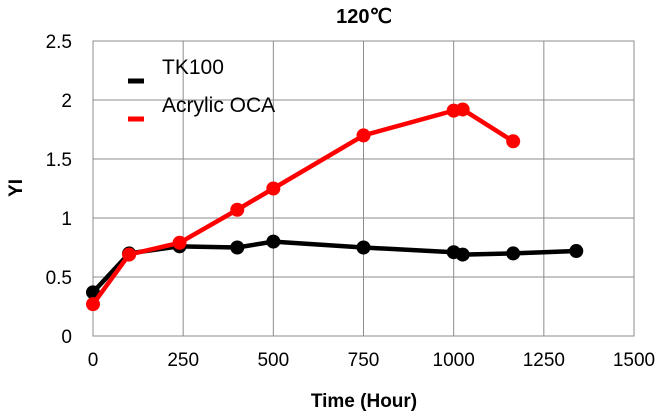 The height and width of the screenshot is (416, 661). What do you see at coordinates (634, 360) in the screenshot?
I see `x-tick-label: 1500` at bounding box center [634, 360].